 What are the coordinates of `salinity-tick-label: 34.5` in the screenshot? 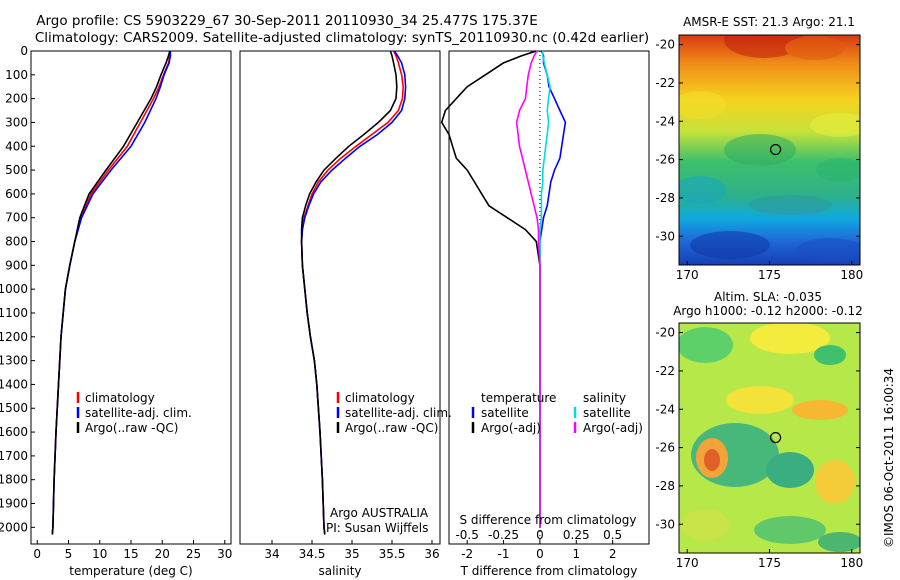 It's located at (312, 554).